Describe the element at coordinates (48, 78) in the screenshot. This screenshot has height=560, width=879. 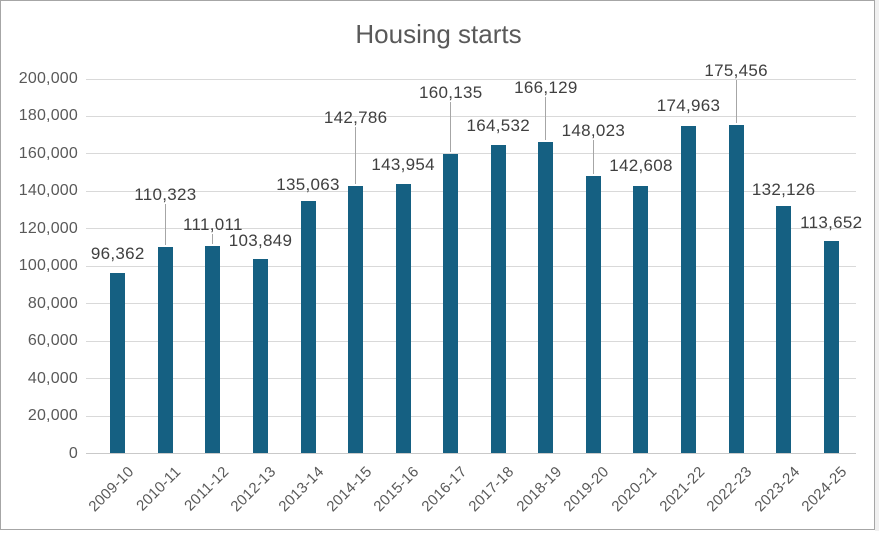
I see `y-axis-tick-label: 200,000` at that location.